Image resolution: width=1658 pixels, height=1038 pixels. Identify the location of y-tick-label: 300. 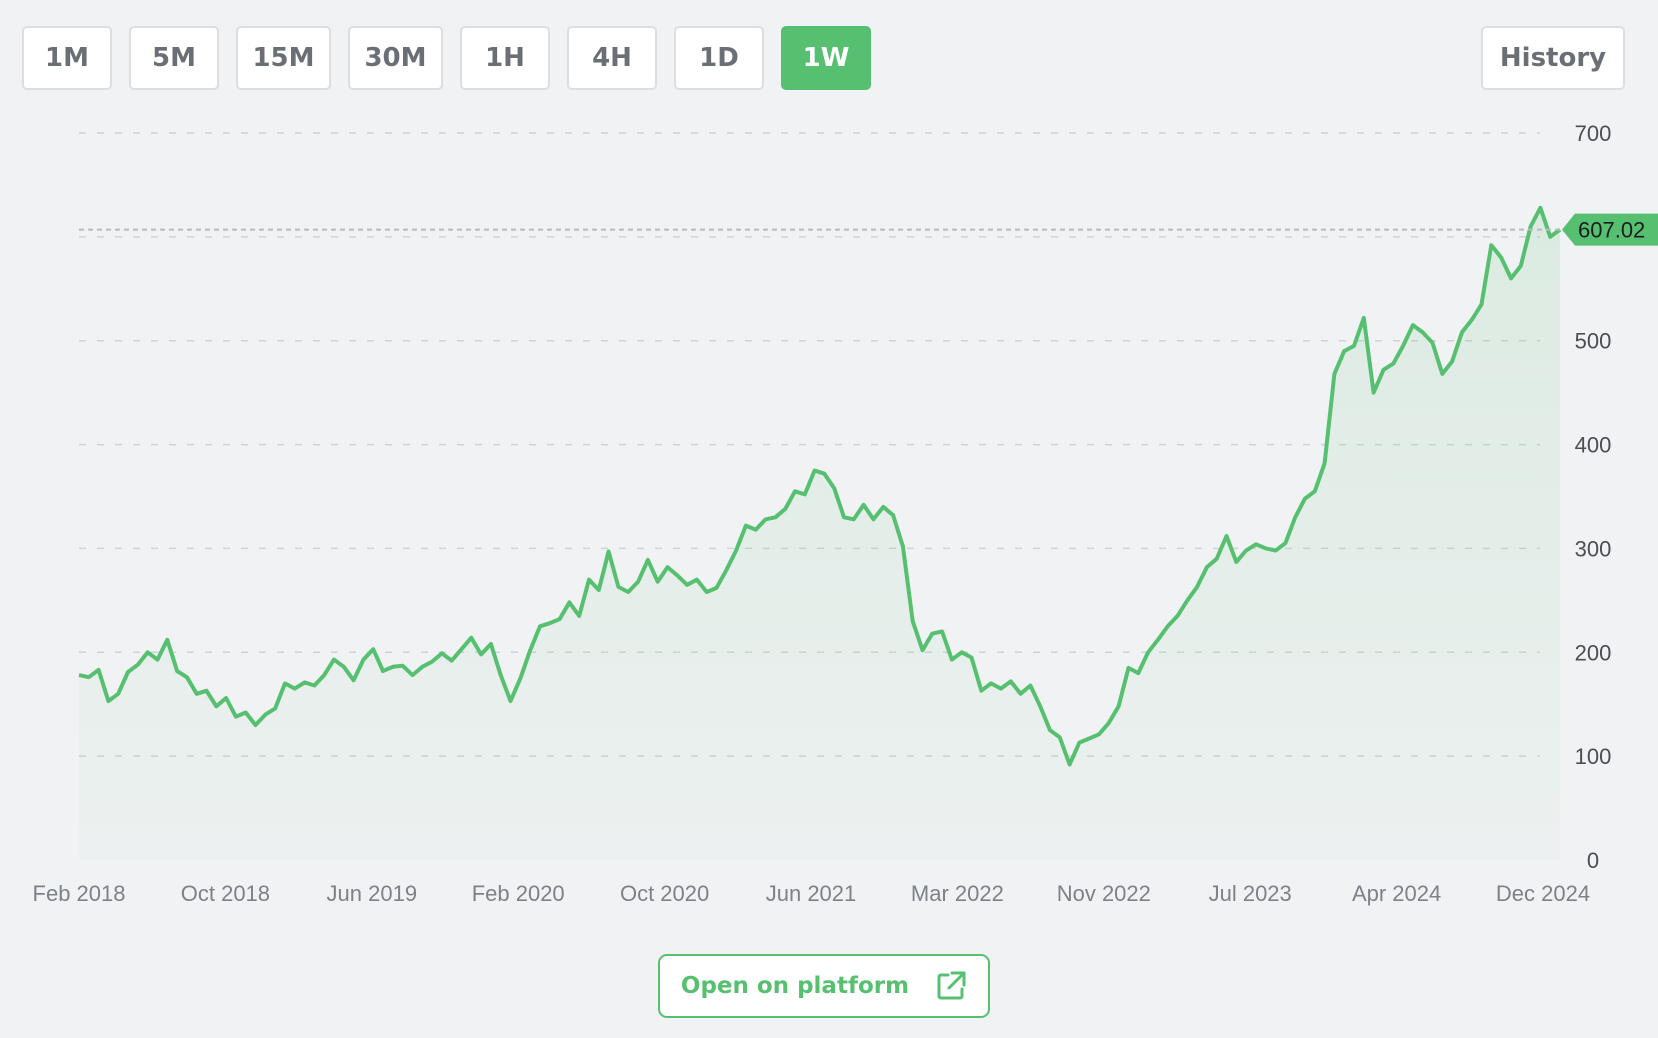
(1593, 548).